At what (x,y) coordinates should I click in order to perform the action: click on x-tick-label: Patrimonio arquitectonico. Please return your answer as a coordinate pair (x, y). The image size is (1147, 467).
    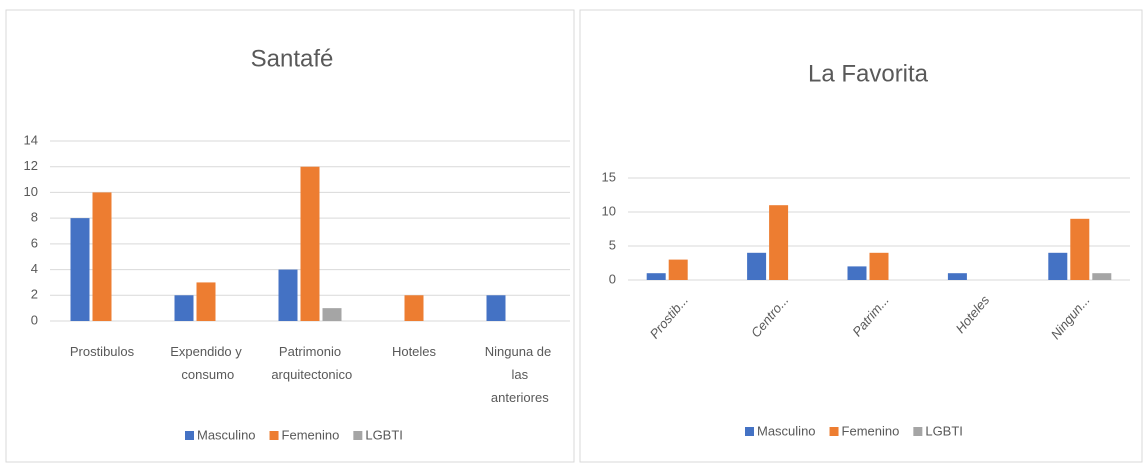
    Looking at the image, I should click on (310, 363).